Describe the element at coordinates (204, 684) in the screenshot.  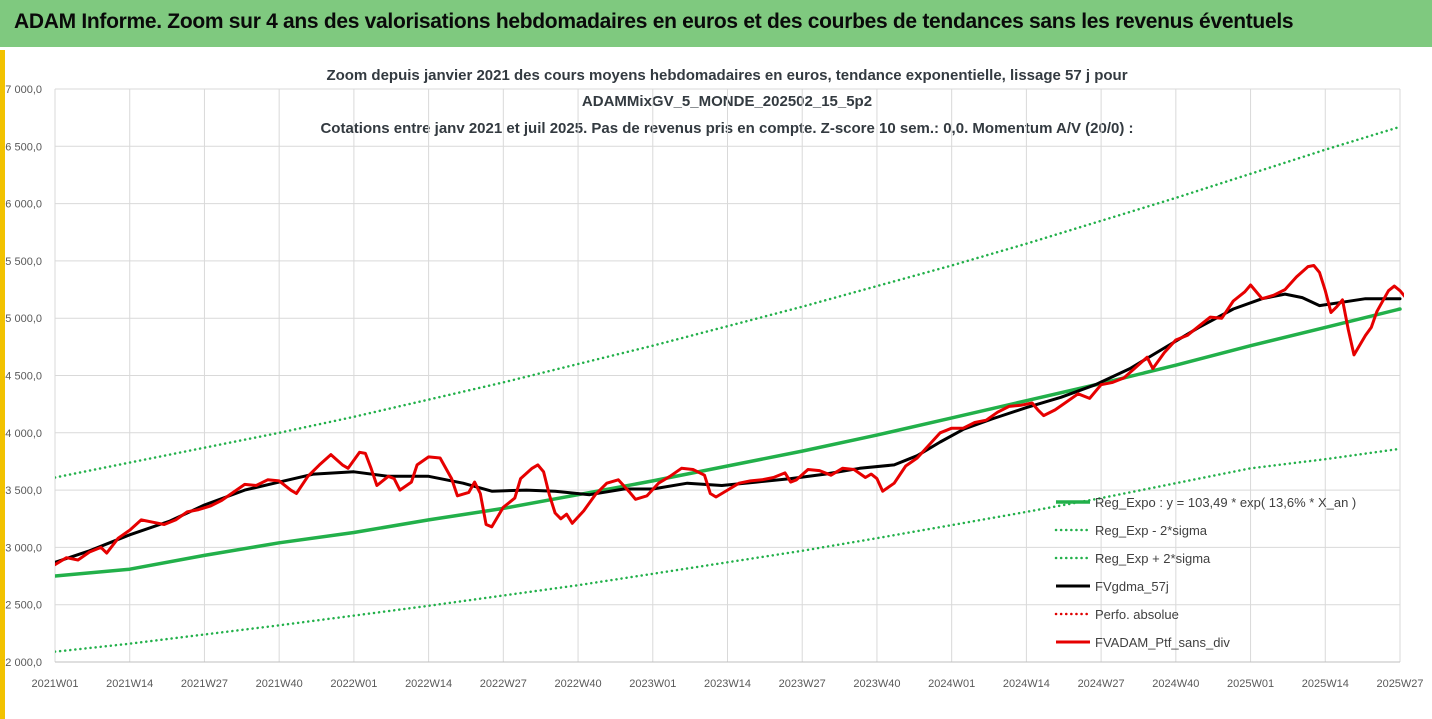
I see `x-tick-label: 2021W27` at that location.